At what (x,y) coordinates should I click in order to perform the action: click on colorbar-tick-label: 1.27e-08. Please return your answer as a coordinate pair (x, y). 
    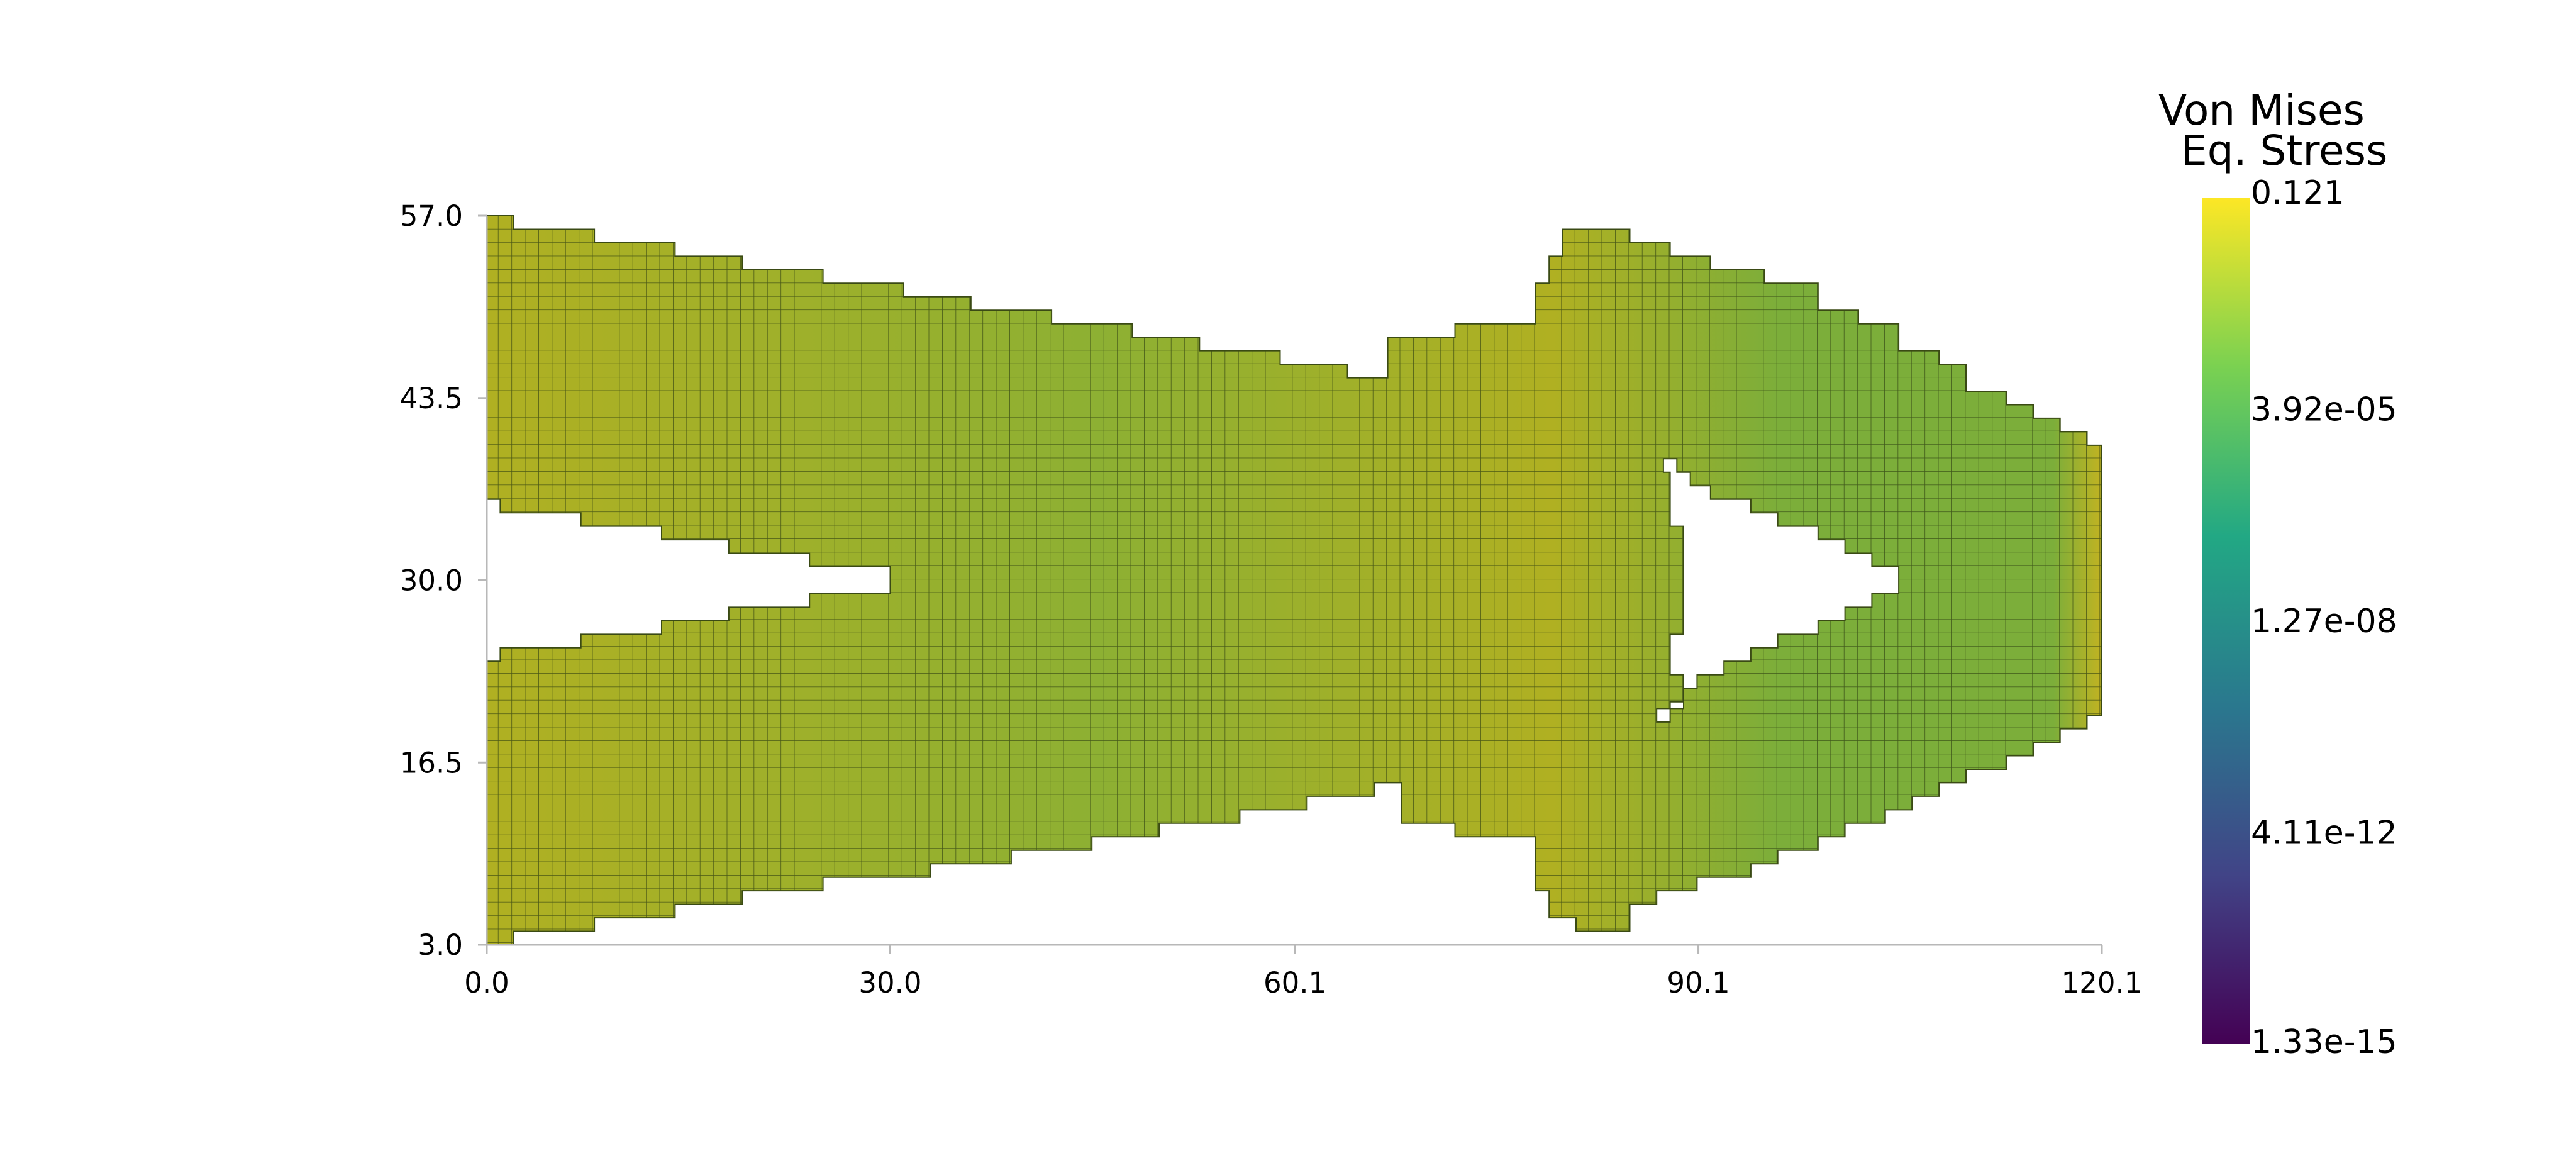
    Looking at the image, I should click on (2324, 621).